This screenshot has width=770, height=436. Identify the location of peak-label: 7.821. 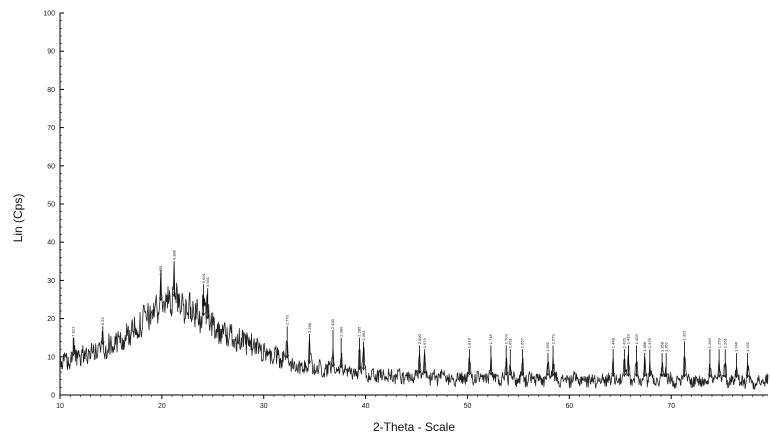
(72, 331).